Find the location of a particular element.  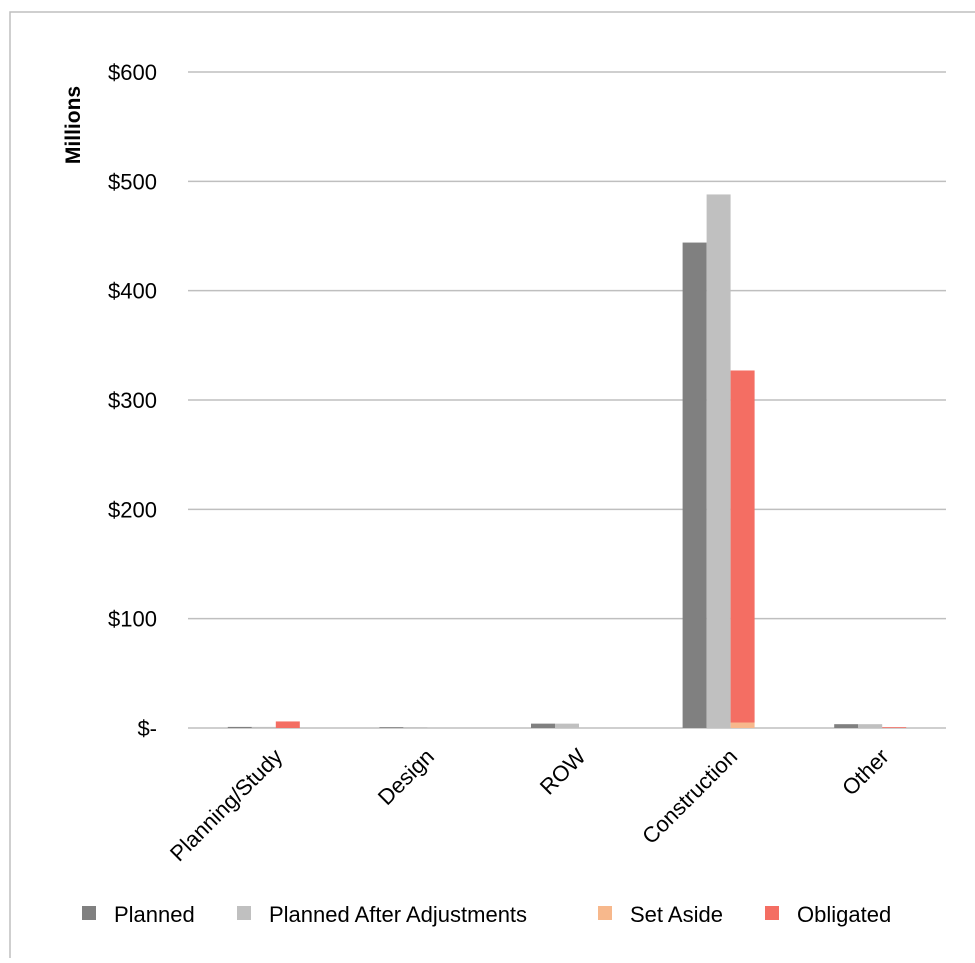

bar-planned-planning-study is located at coordinates (239, 727).